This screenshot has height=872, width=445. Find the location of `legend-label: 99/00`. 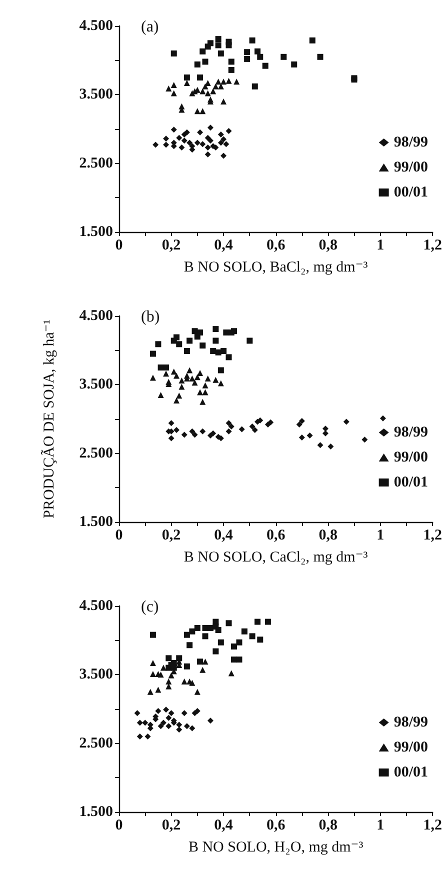

legend-label: 99/00 is located at coordinates (411, 458).